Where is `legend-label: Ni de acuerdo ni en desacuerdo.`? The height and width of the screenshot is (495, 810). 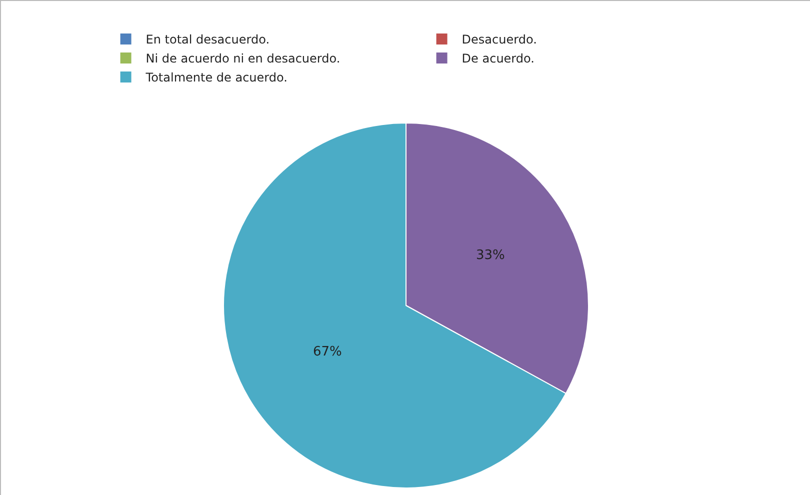 legend-label: Ni de acuerdo ni en desacuerdo. is located at coordinates (243, 59).